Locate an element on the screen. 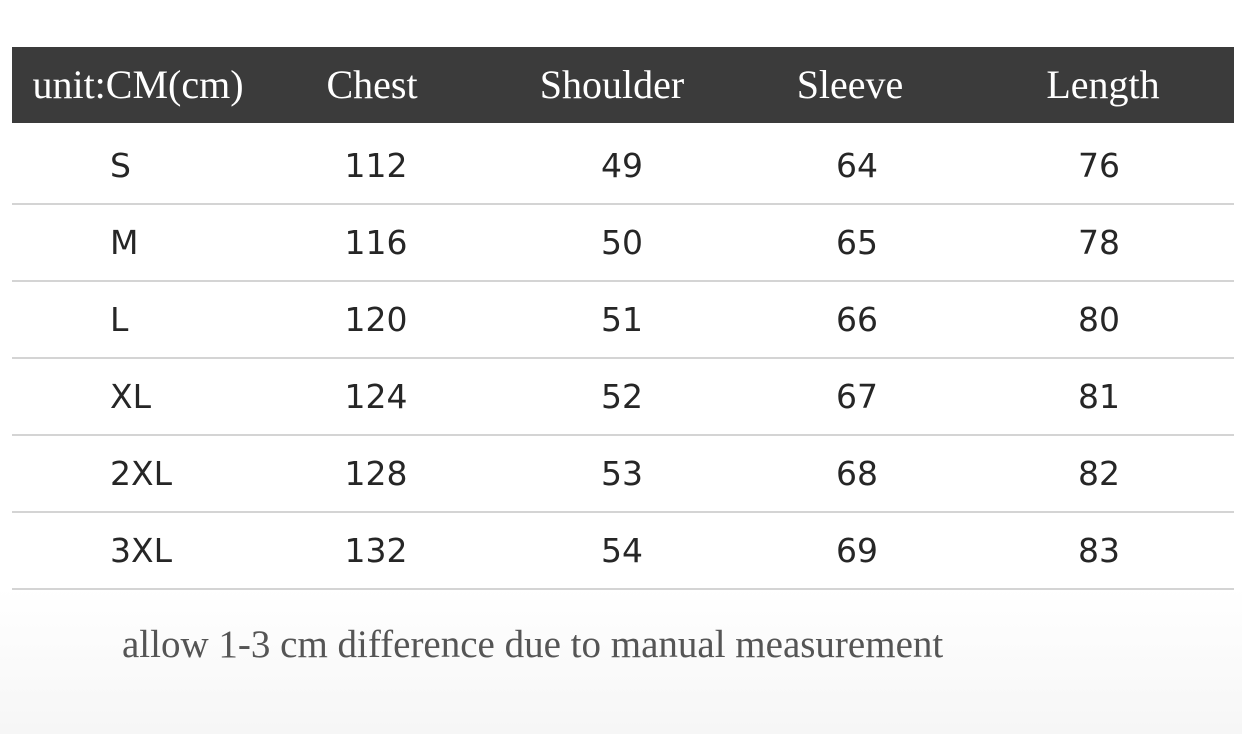  value-cell: 76 is located at coordinates (1099, 165).